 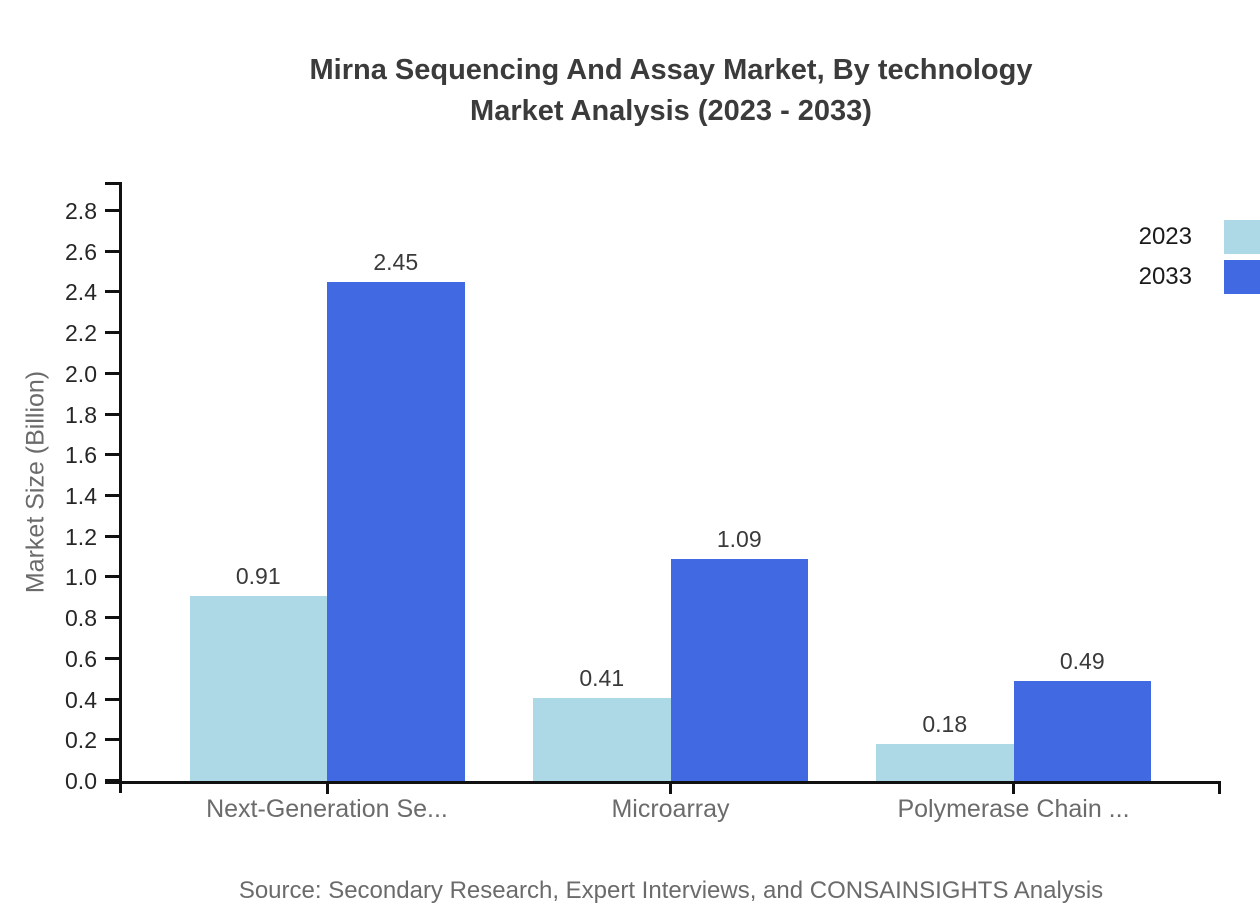 What do you see at coordinates (945, 724) in the screenshot?
I see `bar-value-label: 0.18` at bounding box center [945, 724].